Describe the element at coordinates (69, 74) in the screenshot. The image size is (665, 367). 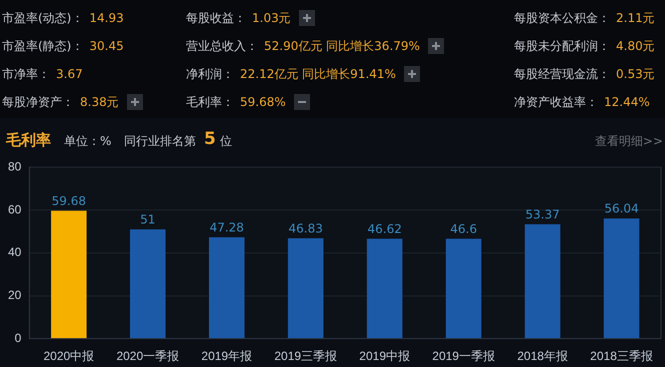
I see `text: 3.67` at that location.